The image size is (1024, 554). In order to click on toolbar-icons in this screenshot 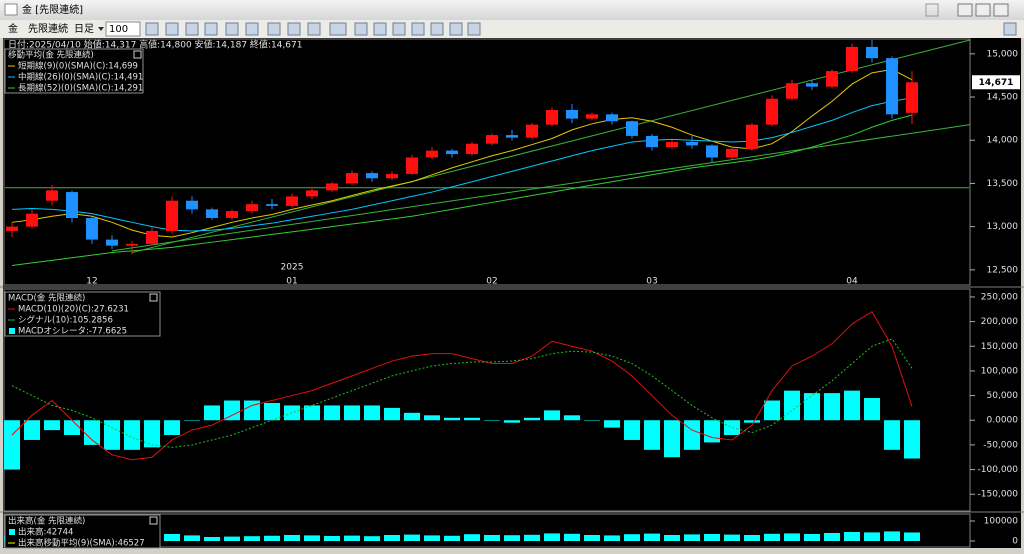, I will do `click(581, 29)`.